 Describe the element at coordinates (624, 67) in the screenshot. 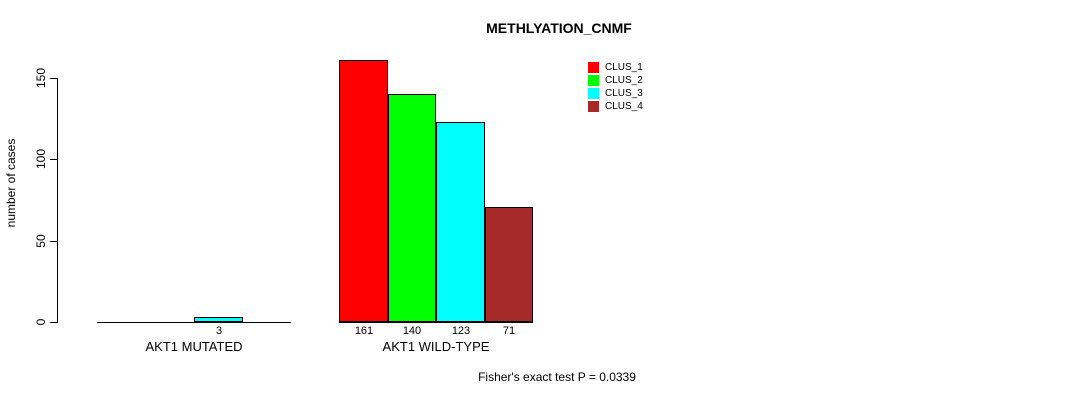

I see `legend-label: CLUS_1` at that location.